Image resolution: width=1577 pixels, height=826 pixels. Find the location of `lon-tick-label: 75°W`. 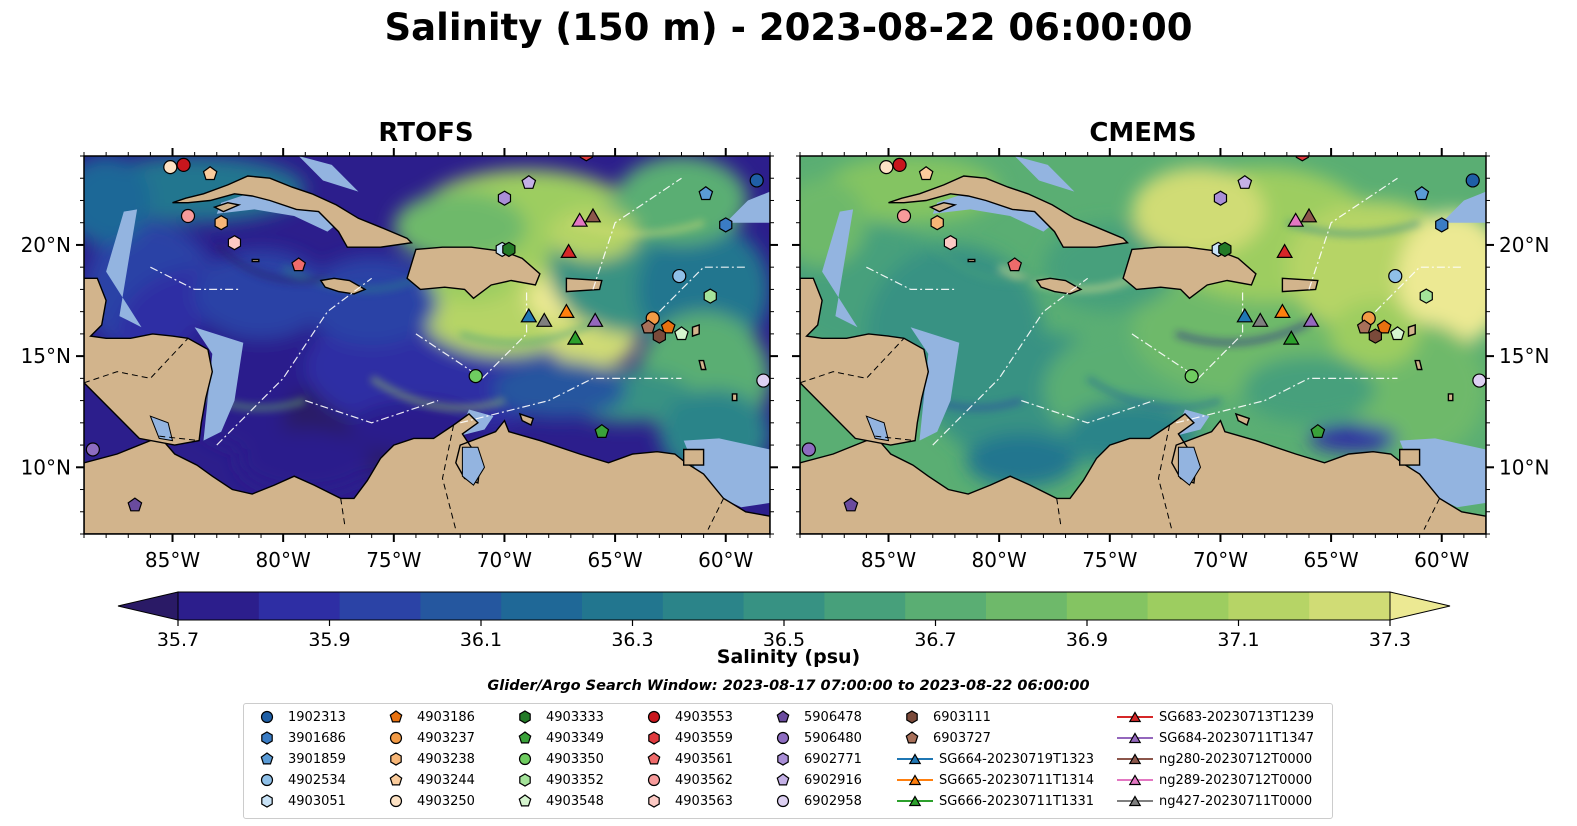

lon-tick-label: 75°W is located at coordinates (1109, 560).